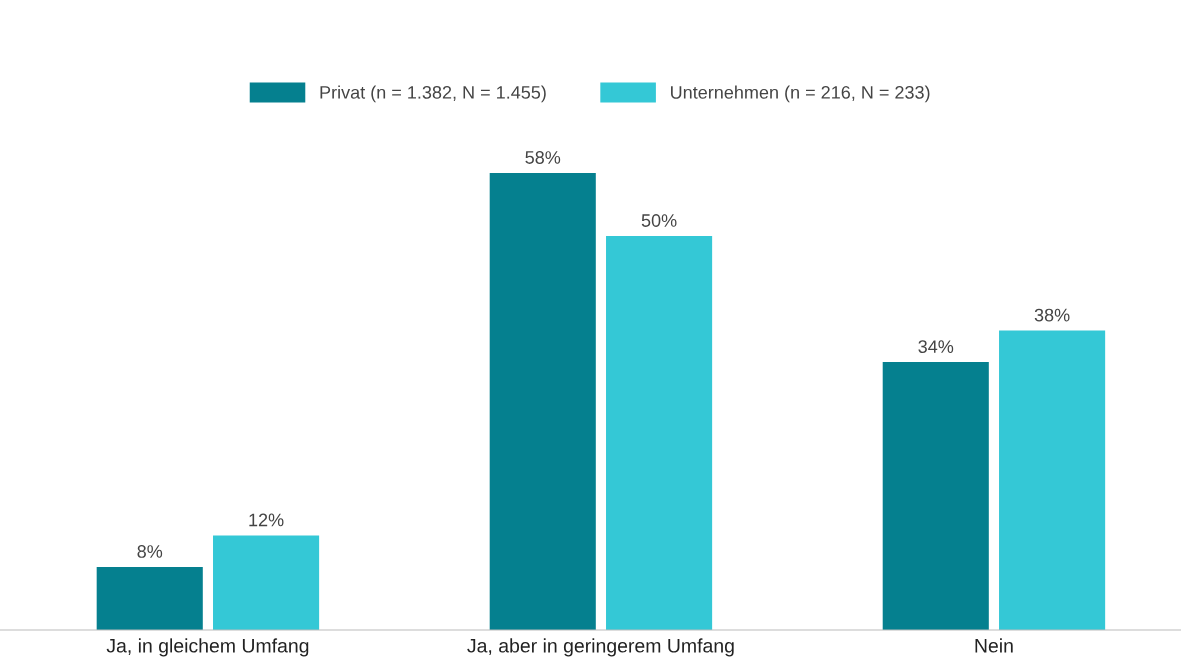 The width and height of the screenshot is (1181, 669). What do you see at coordinates (994, 645) in the screenshot?
I see `x-tick-label: Nein` at bounding box center [994, 645].